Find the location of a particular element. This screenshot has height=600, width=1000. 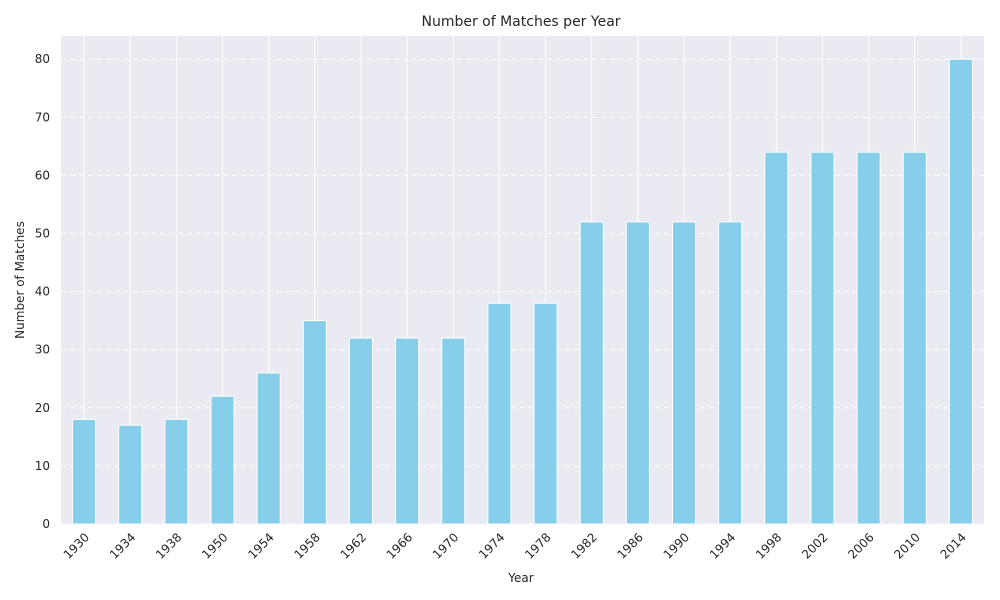

bar-1982 is located at coordinates (591, 373).